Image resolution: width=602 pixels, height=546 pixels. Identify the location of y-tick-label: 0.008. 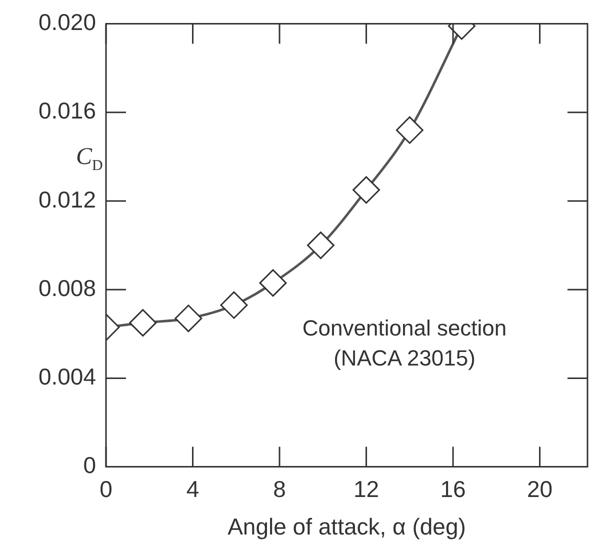
(67, 287).